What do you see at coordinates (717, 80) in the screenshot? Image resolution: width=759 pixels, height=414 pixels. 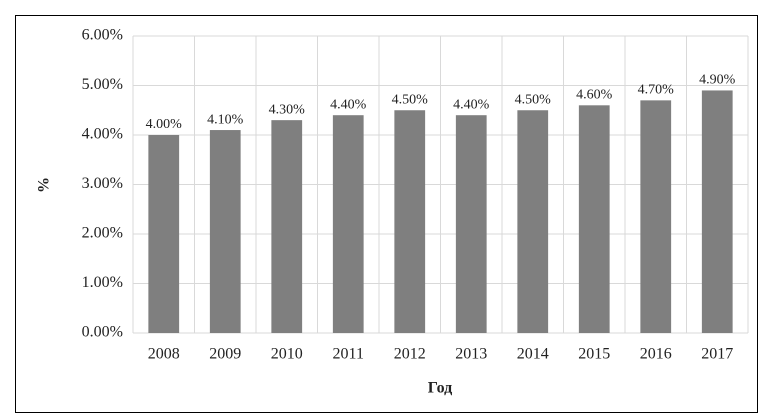 I see `data-label: 4.90%` at bounding box center [717, 80].